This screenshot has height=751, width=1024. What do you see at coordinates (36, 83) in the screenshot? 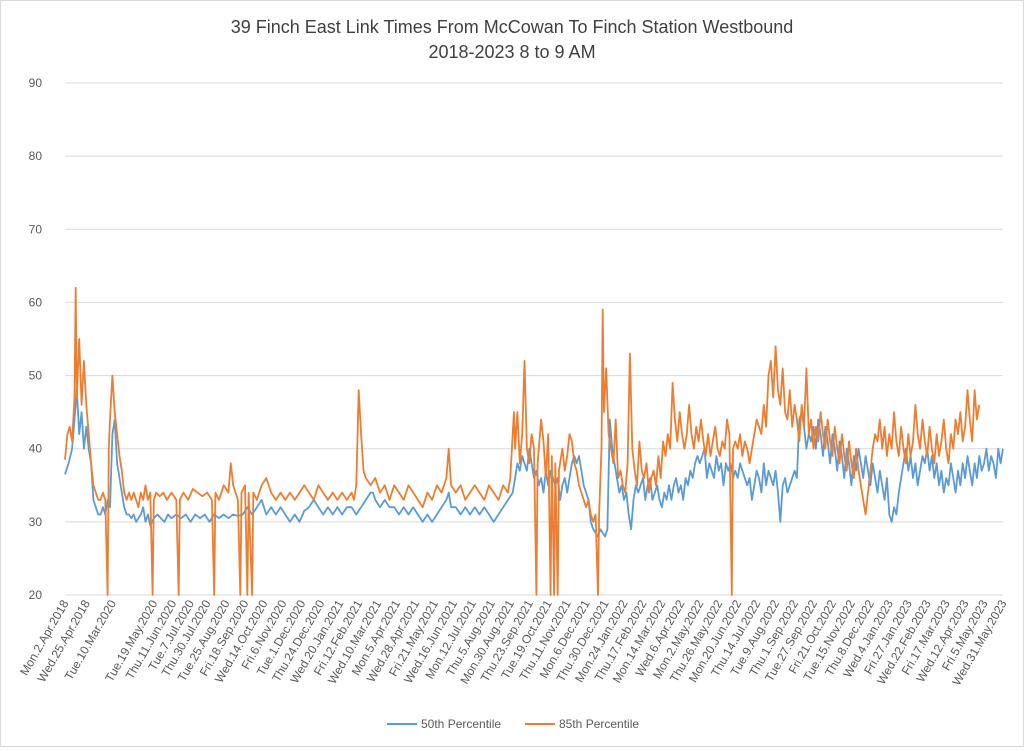
I see `y-tick-label: 90` at bounding box center [36, 83].